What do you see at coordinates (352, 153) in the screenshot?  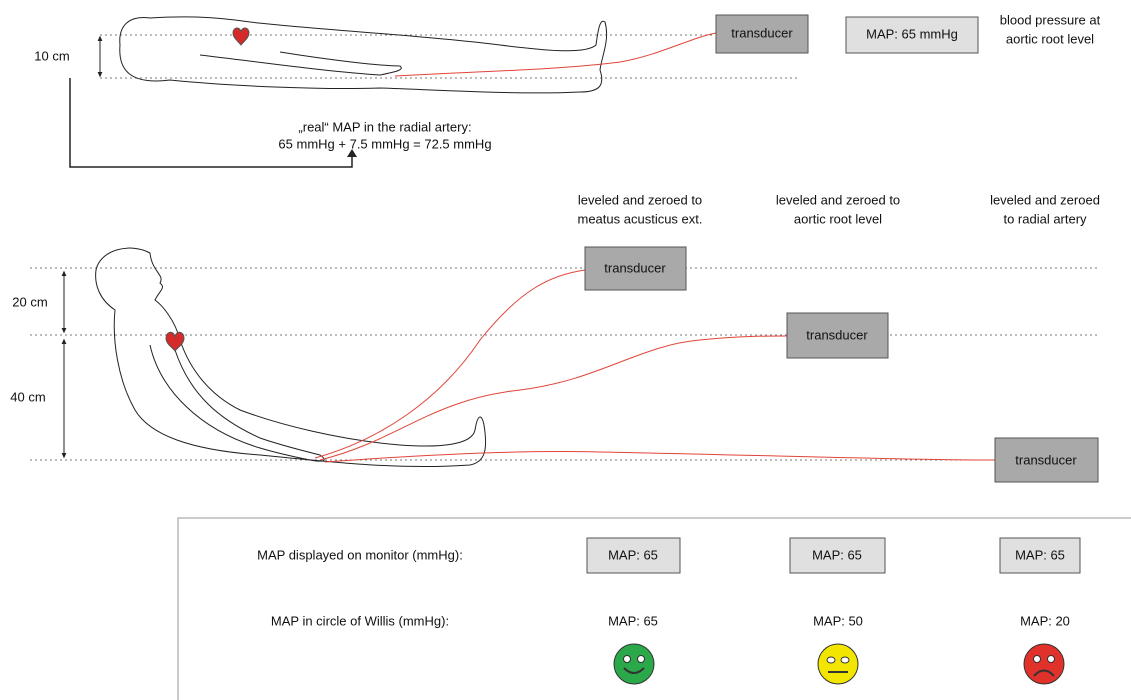 I see `bracket-arrow` at bounding box center [352, 153].